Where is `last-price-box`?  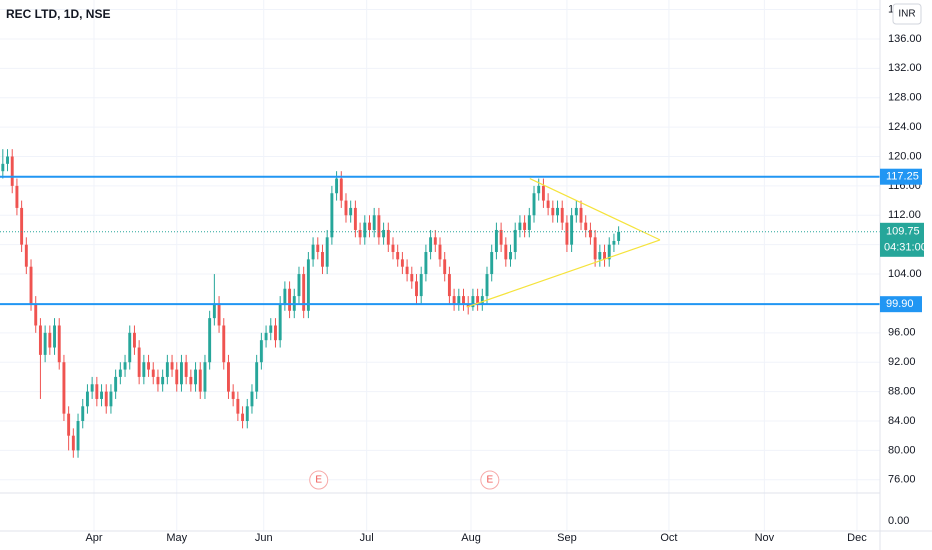
last-price-box is located at coordinates (902, 239).